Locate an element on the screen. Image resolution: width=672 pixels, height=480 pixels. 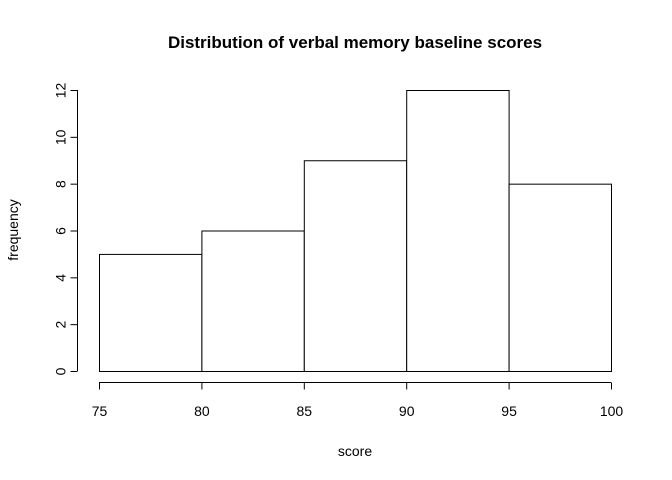
y-axis-label: frequency is located at coordinates (13, 229).